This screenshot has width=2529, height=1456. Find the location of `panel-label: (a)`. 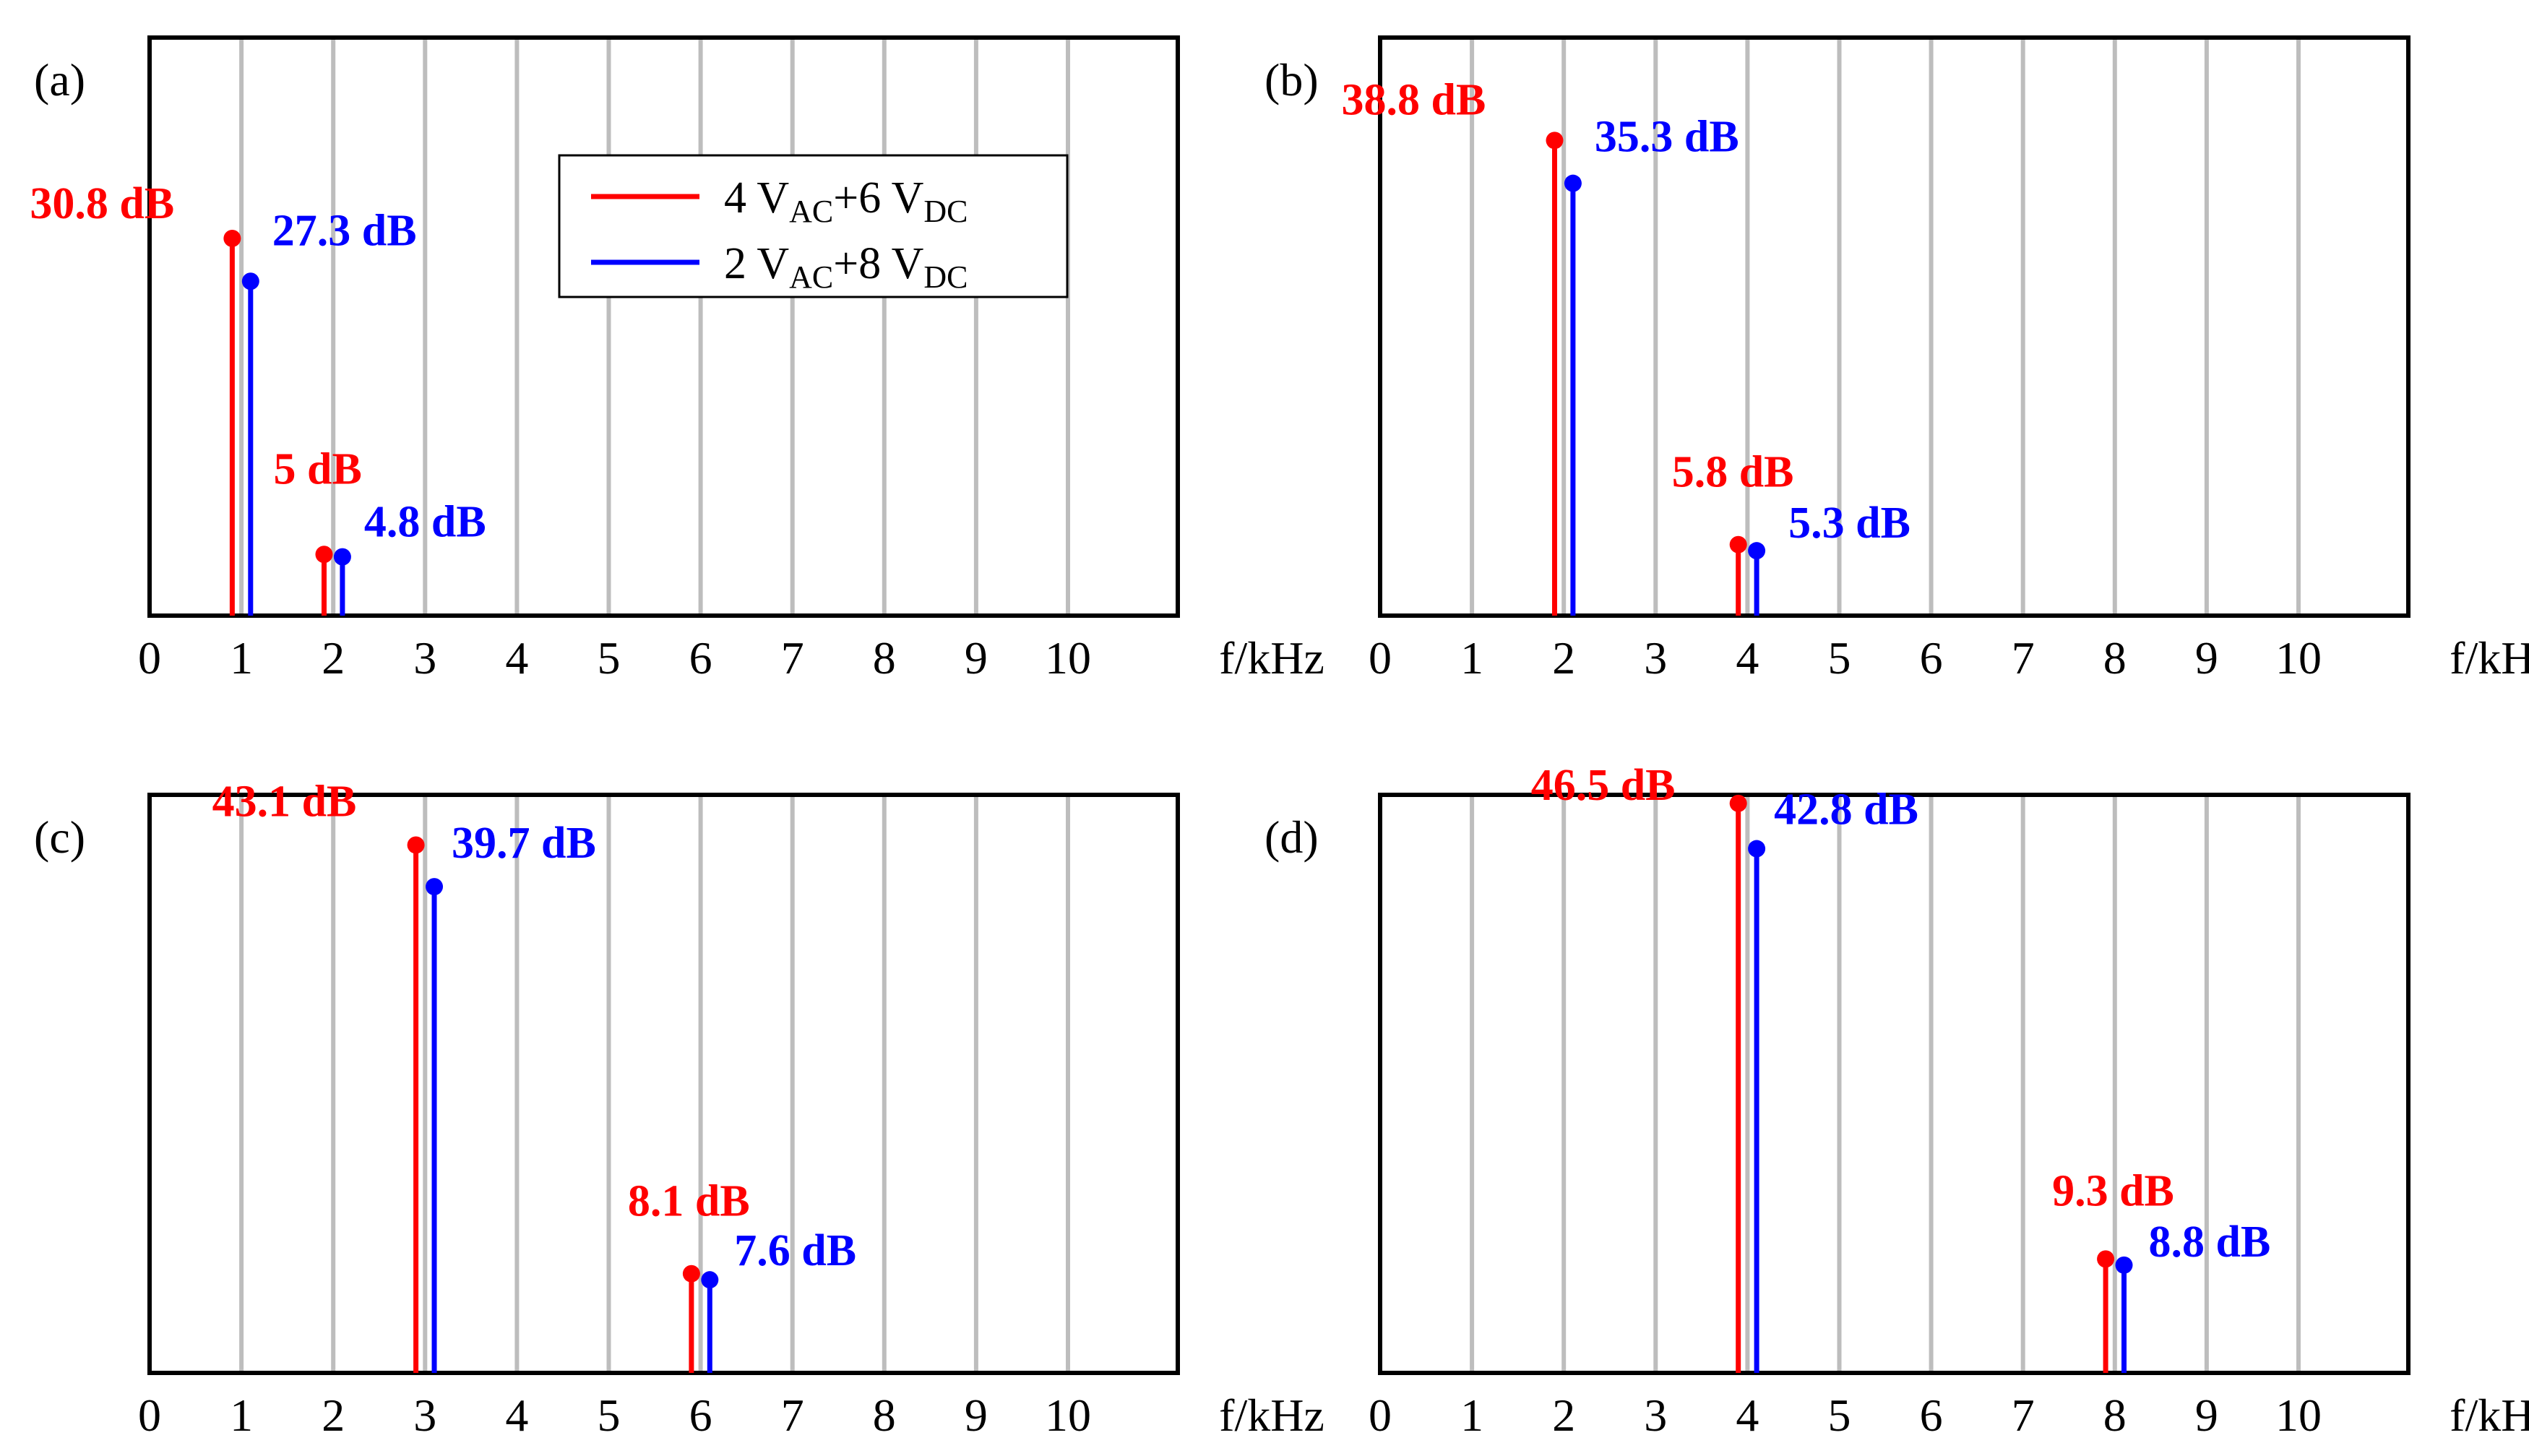

panel-label: (a) is located at coordinates (59, 79).